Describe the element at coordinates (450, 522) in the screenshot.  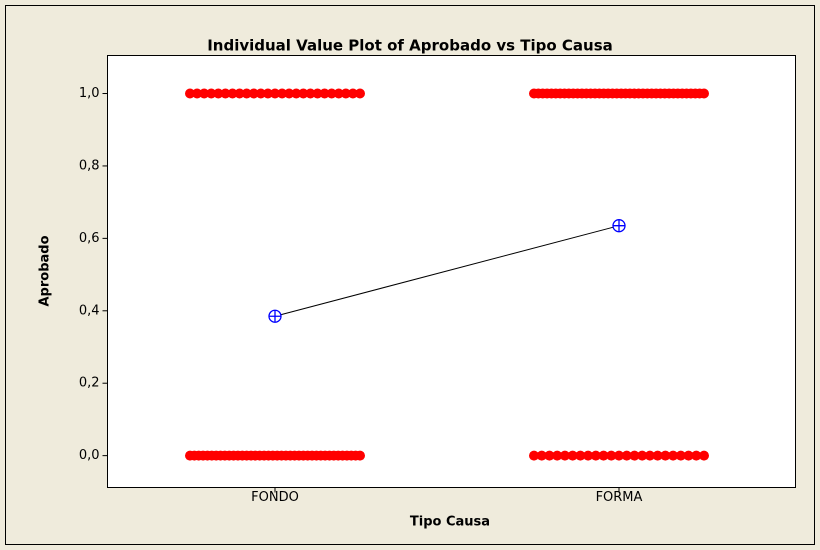
I see `x-axis-label: Tipo Causa` at that location.